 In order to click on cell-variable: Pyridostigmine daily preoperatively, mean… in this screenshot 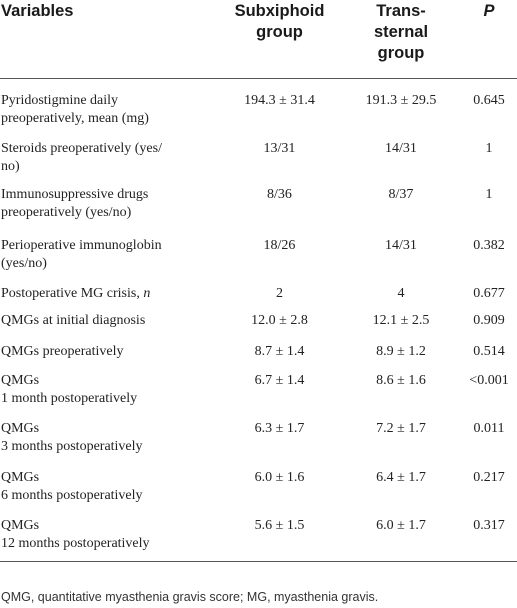, I will do `click(109, 105)`.